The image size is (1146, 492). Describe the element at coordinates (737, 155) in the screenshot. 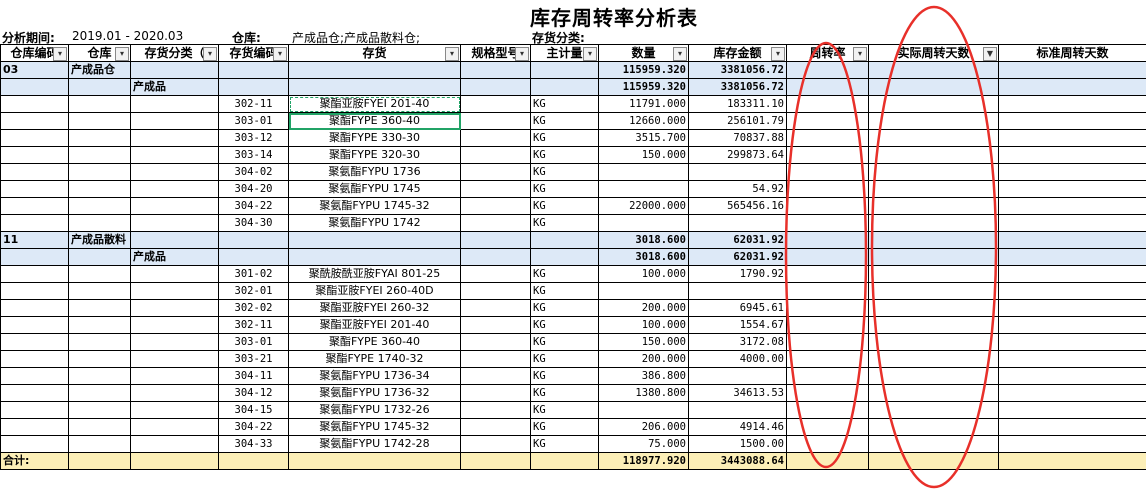

I see `amount-cell: 299873.64` at that location.